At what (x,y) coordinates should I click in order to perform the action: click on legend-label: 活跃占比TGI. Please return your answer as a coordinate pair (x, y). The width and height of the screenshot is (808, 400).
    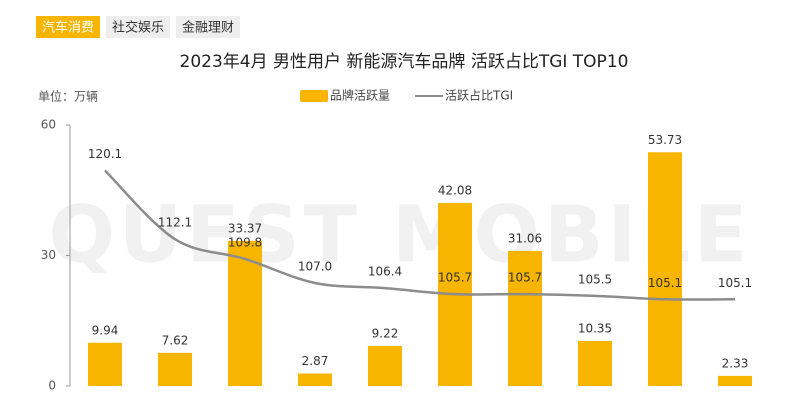
    Looking at the image, I should click on (479, 95).